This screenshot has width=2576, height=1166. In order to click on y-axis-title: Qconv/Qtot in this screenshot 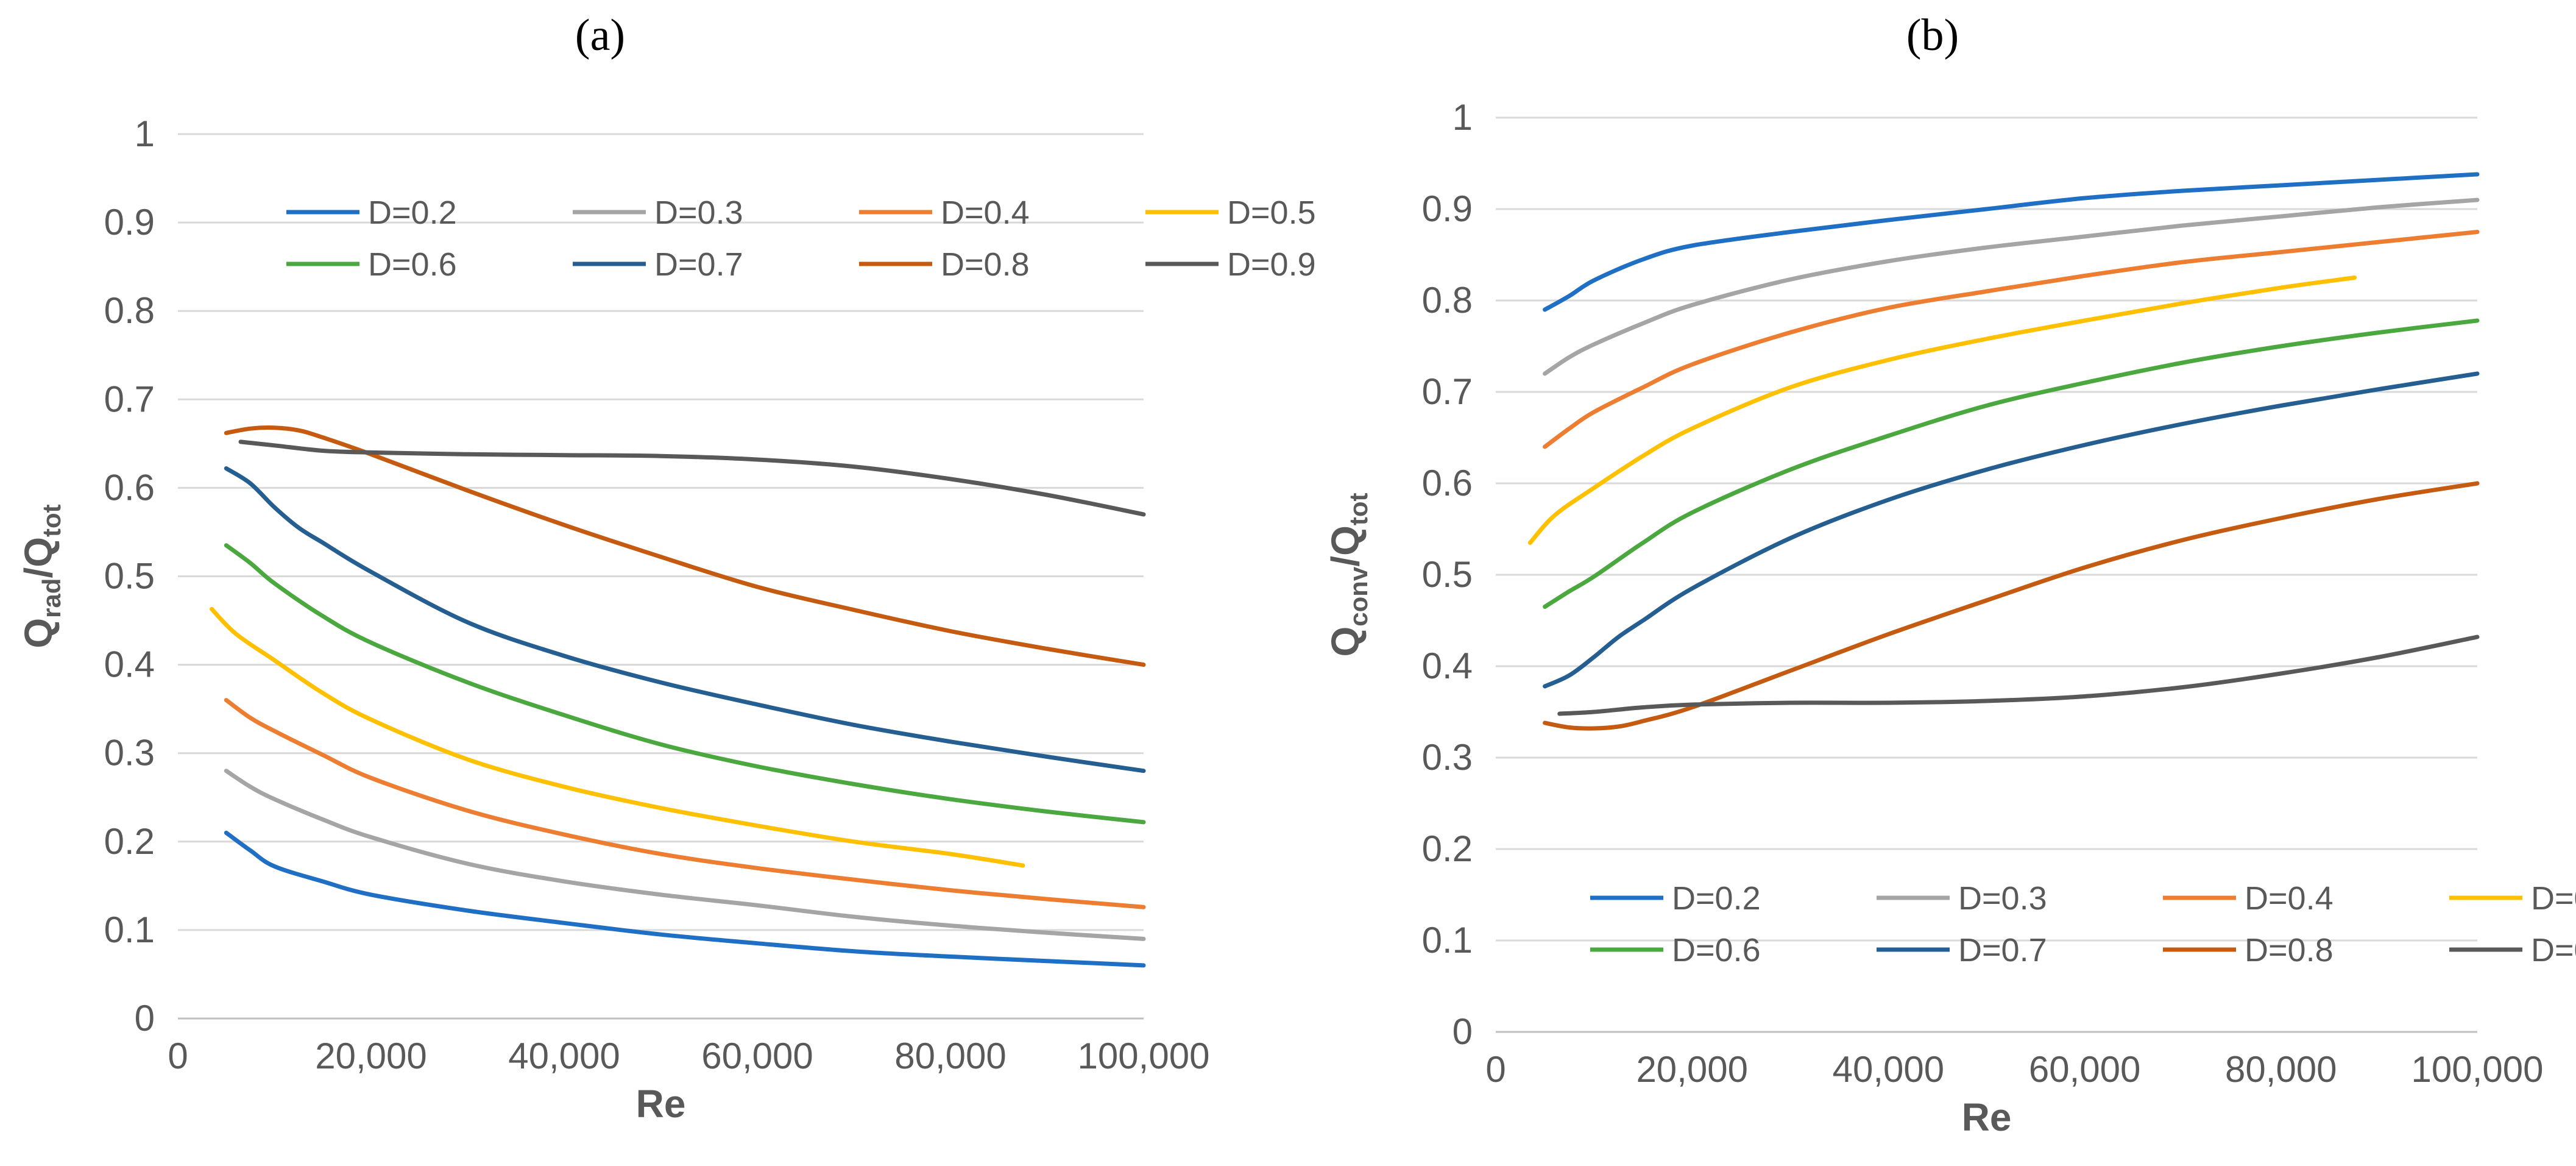, I will do `click(1348, 574)`.